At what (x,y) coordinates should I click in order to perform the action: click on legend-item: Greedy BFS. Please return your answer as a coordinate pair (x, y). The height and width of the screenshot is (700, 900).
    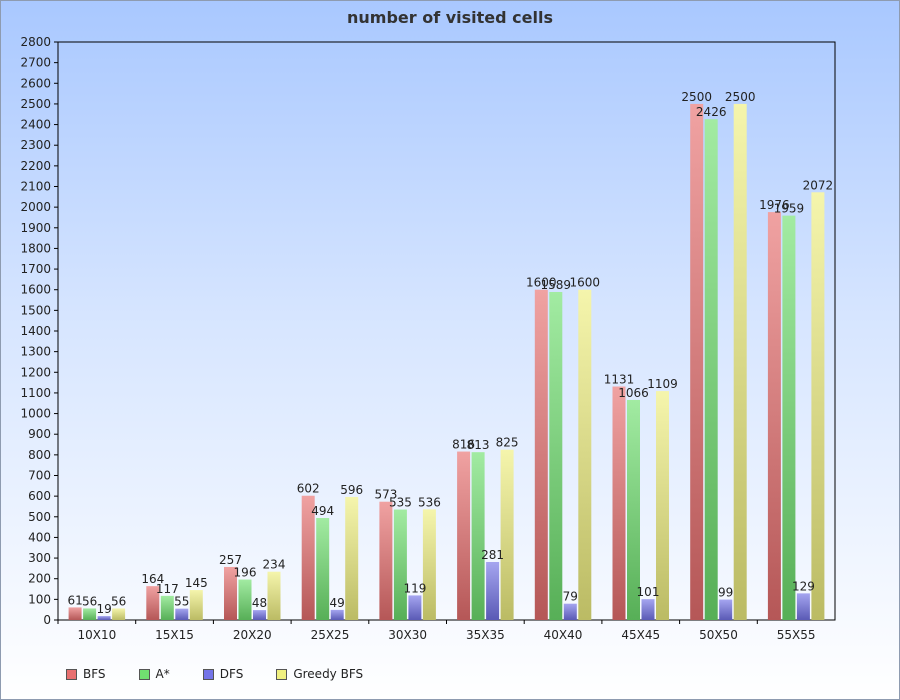
    Looking at the image, I should click on (319, 674).